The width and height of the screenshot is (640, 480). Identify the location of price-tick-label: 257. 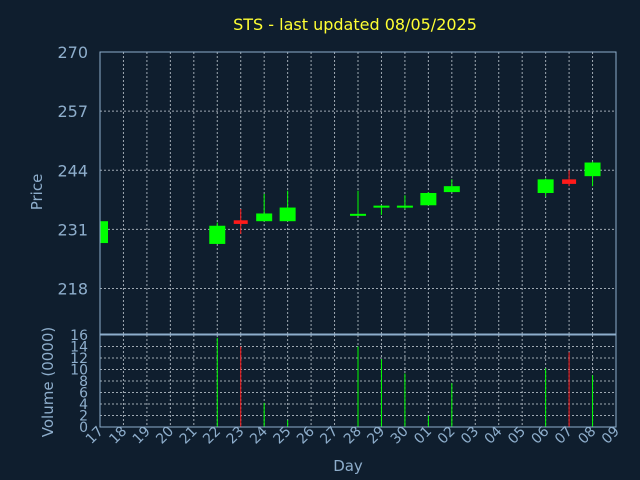
(72, 111).